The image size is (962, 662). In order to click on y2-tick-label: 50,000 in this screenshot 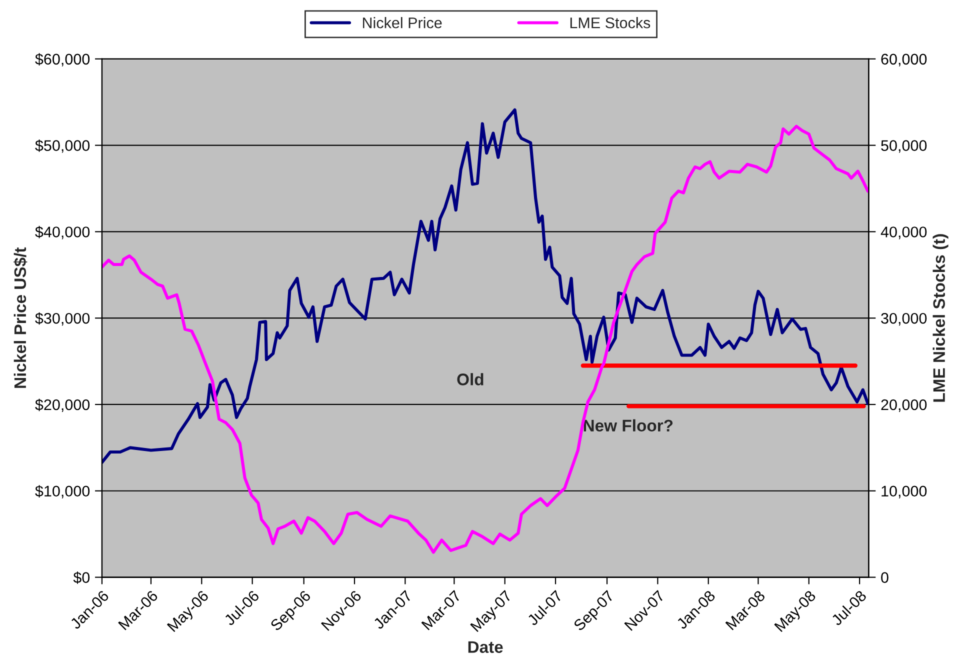, I will do `click(904, 146)`.